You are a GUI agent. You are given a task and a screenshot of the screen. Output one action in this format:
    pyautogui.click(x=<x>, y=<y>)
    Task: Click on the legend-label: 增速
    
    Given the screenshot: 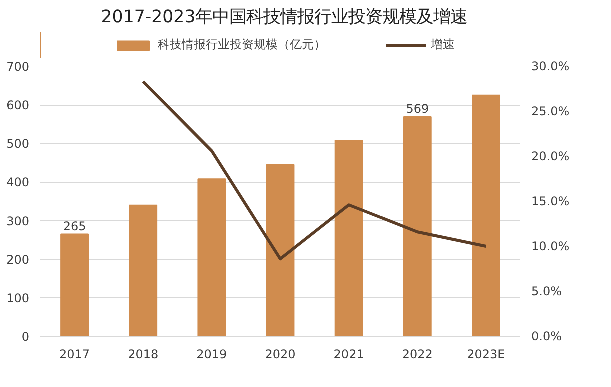 What is the action you would take?
    pyautogui.click(x=443, y=45)
    